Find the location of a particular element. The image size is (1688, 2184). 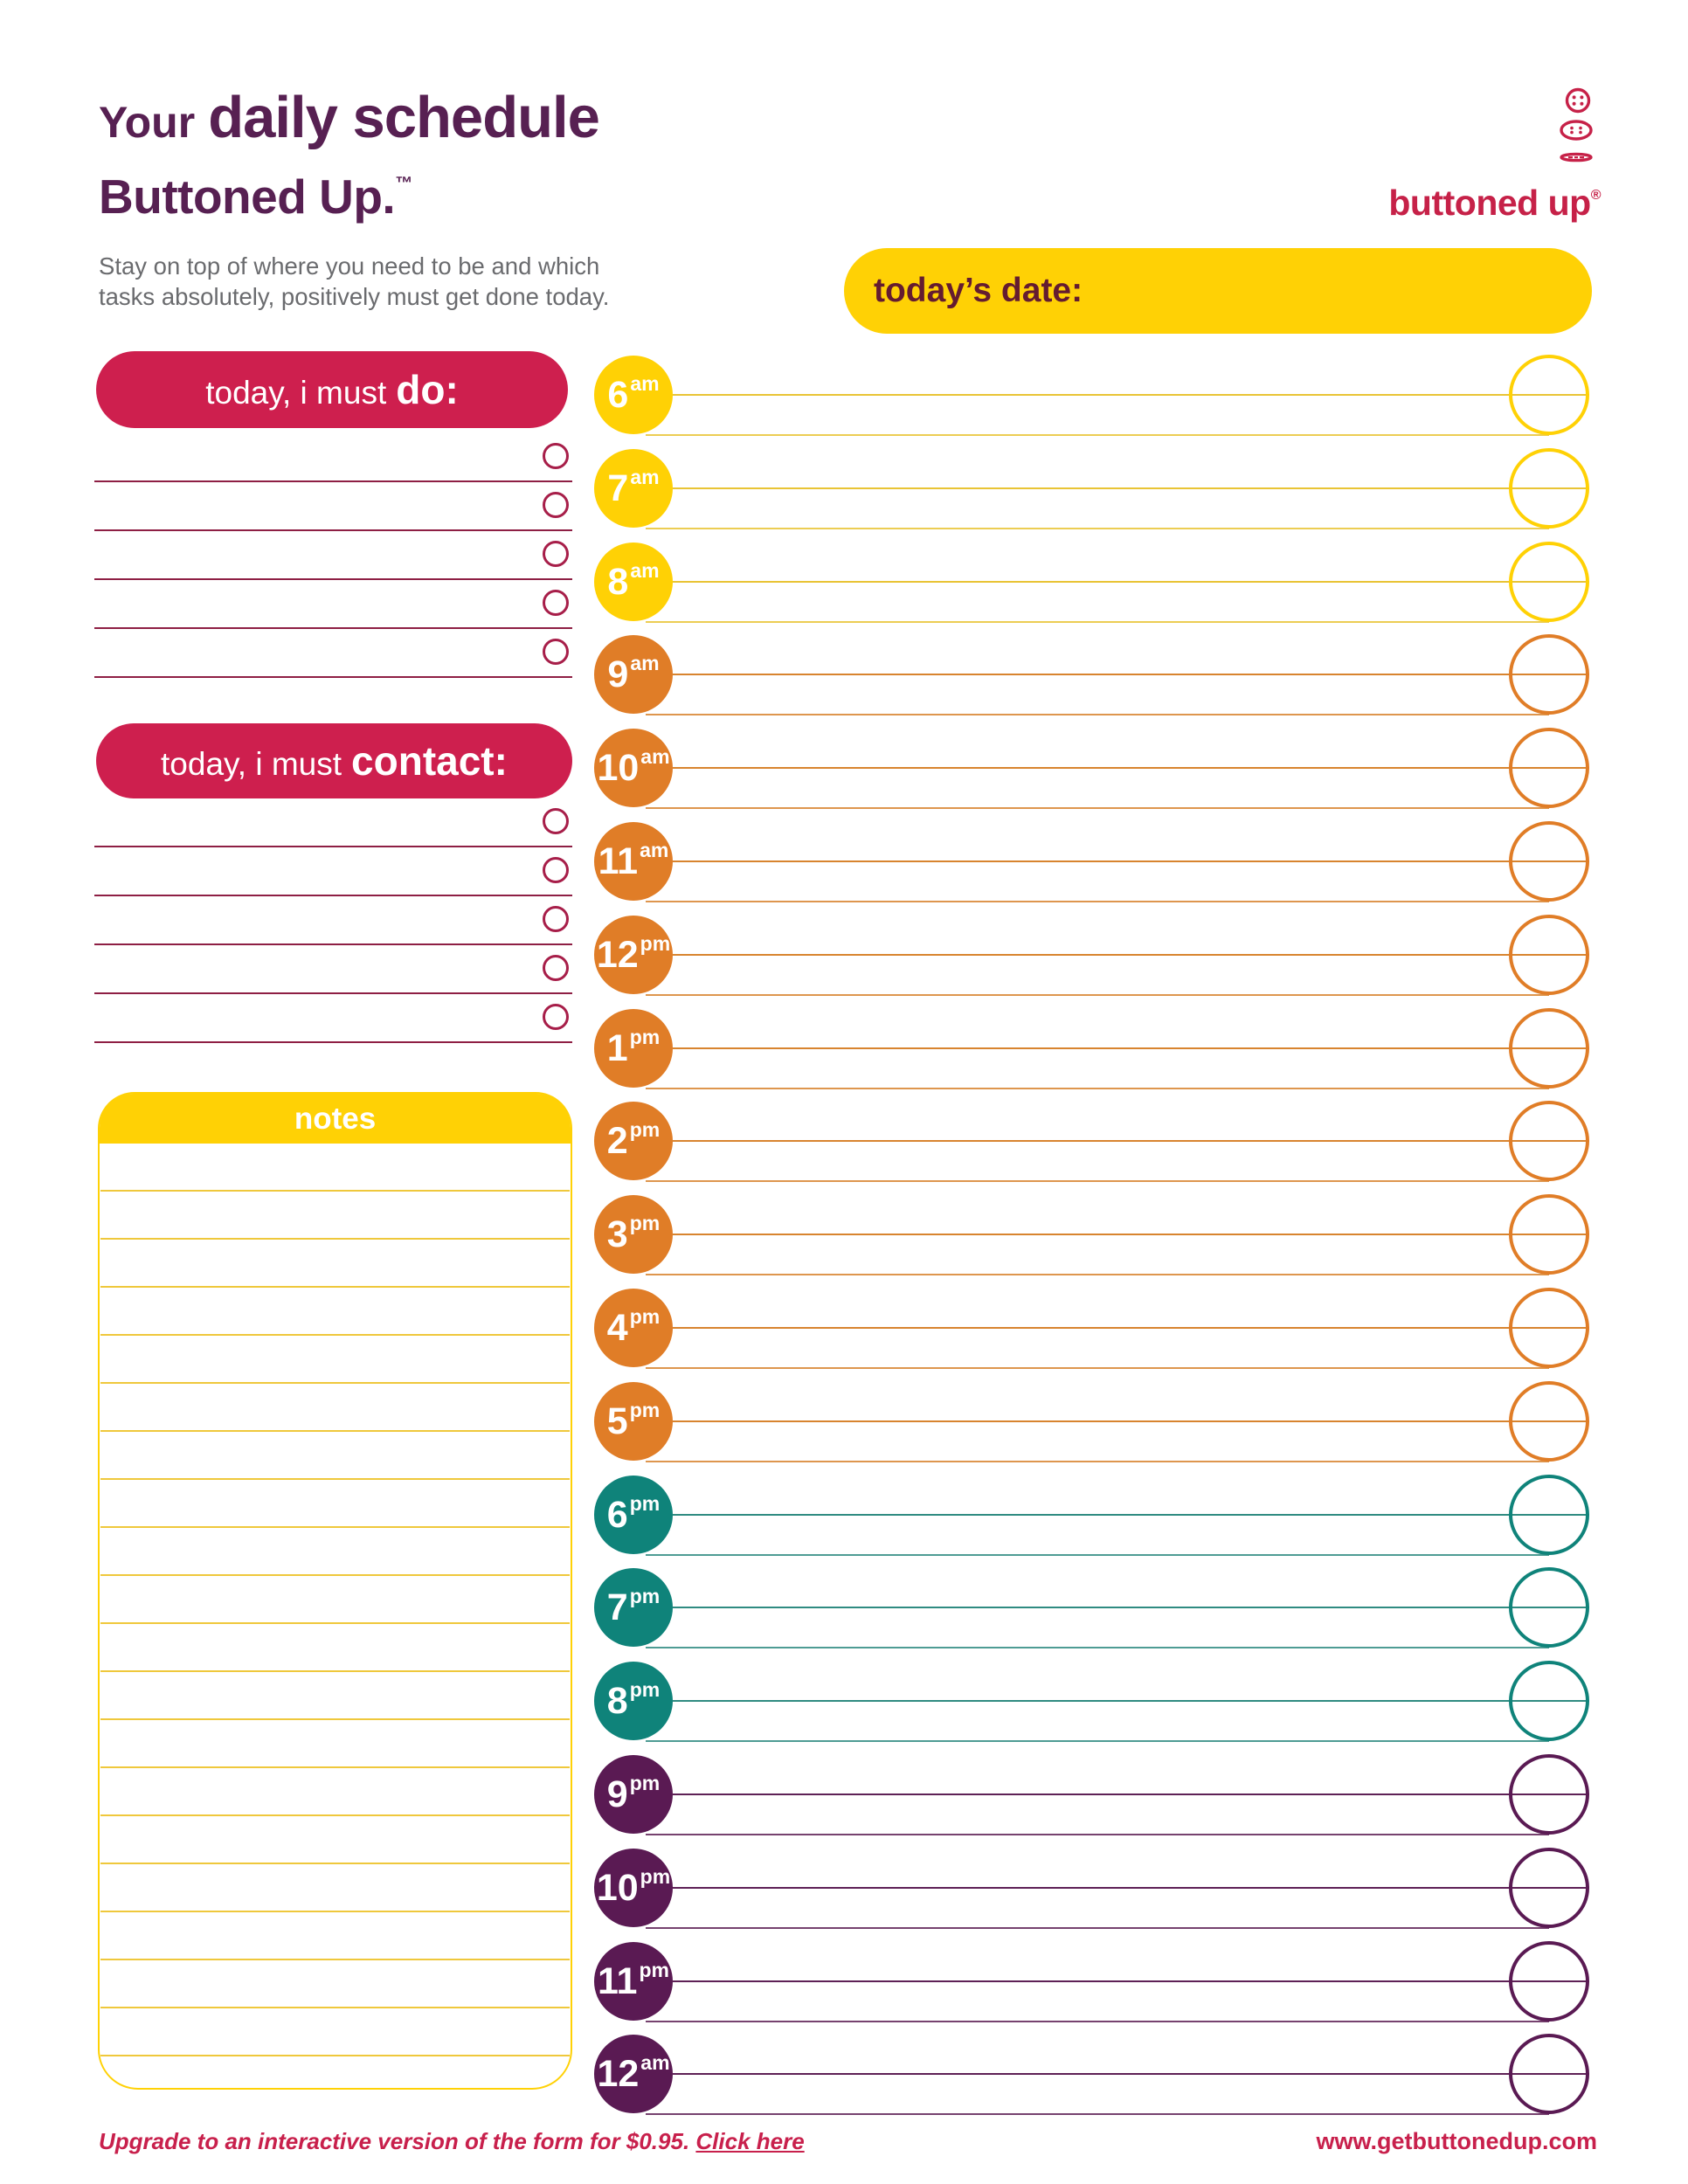

hour-label: 5 is located at coordinates (617, 1421).